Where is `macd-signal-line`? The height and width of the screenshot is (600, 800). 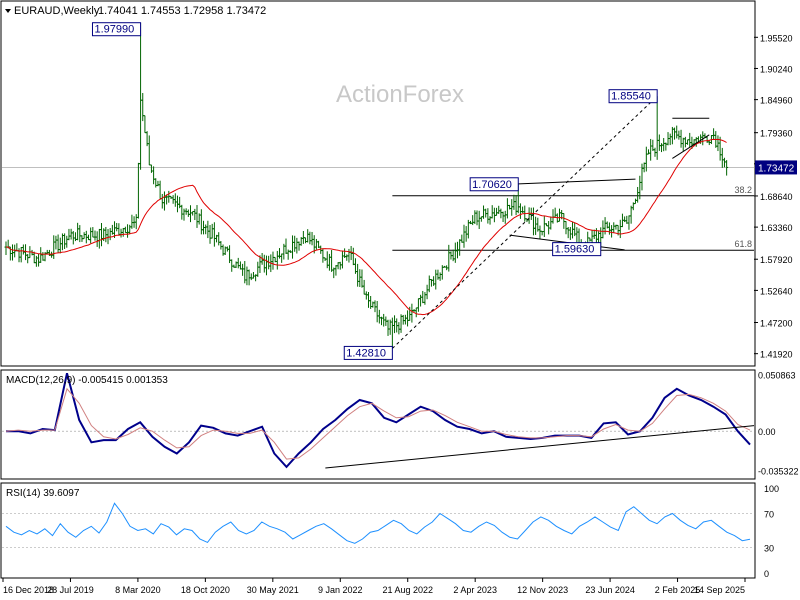
macd-signal-line is located at coordinates (378, 423).